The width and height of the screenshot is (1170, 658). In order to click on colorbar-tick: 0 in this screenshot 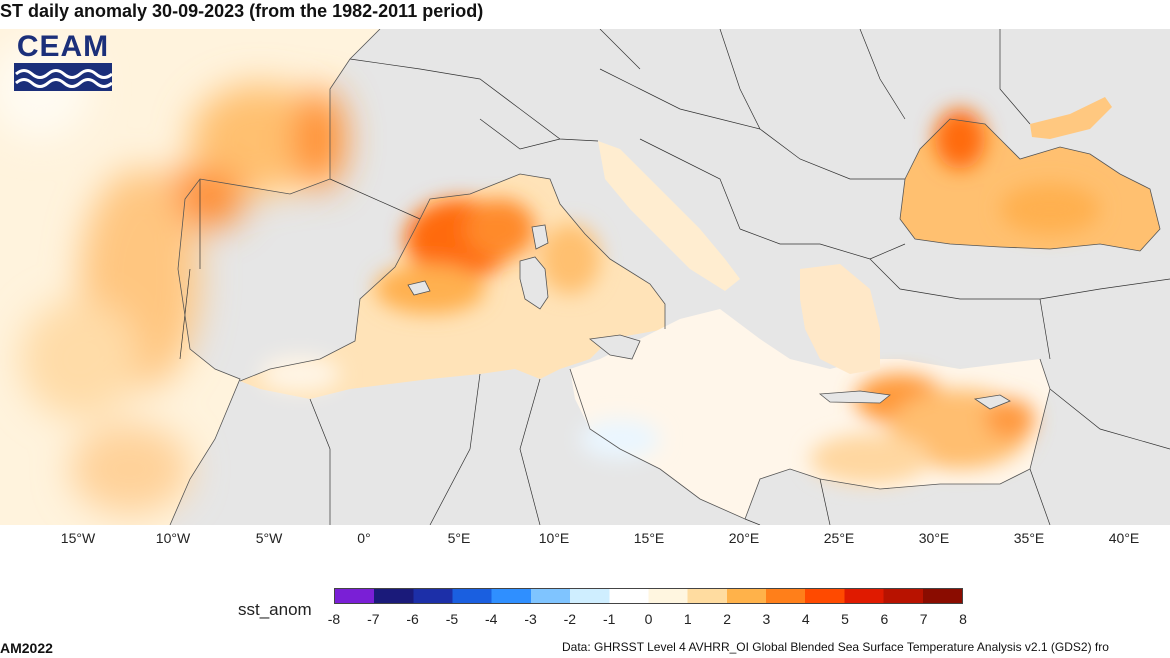, I will do `click(648, 619)`.